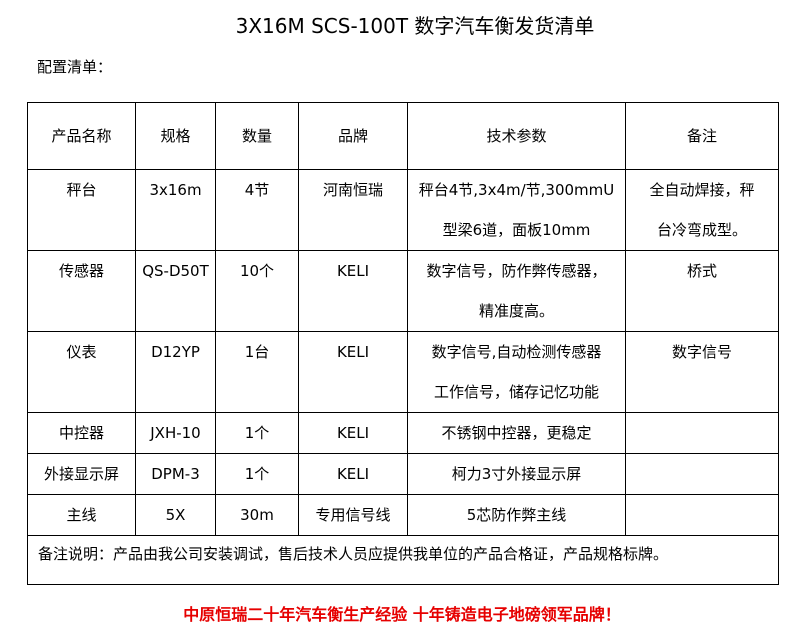 This screenshot has width=804, height=636. What do you see at coordinates (81, 433) in the screenshot?
I see `product-name-cell: 中控器` at bounding box center [81, 433].